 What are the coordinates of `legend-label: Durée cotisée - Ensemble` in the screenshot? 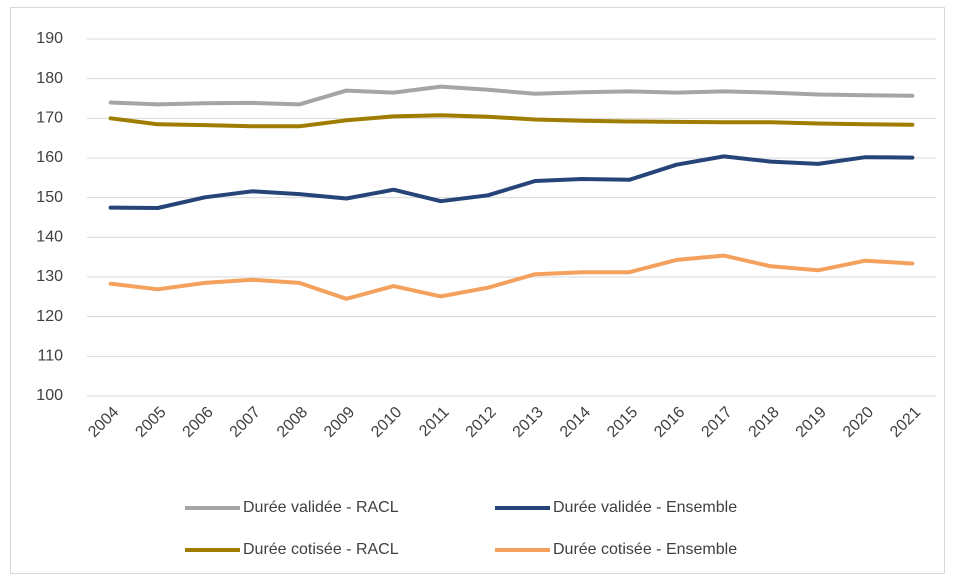 It's located at (645, 549).